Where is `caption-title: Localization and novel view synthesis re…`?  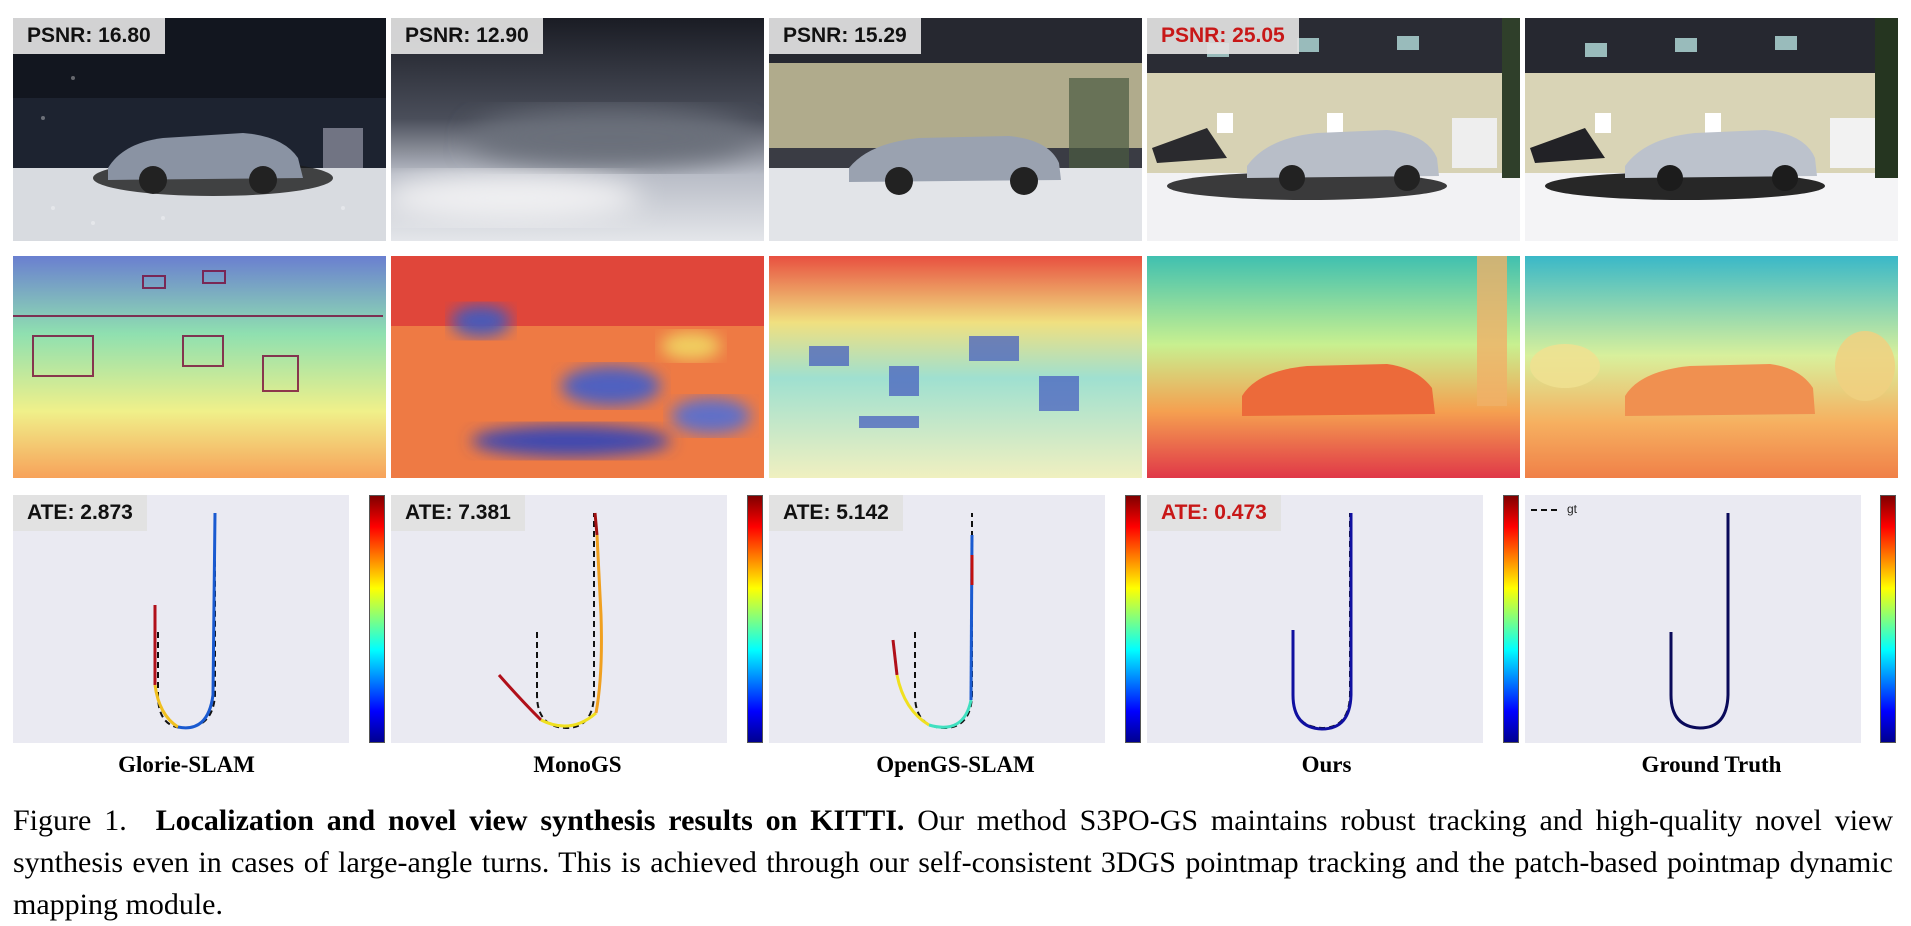
caption-title: Localization and novel view synthesis re… is located at coordinates (530, 820).